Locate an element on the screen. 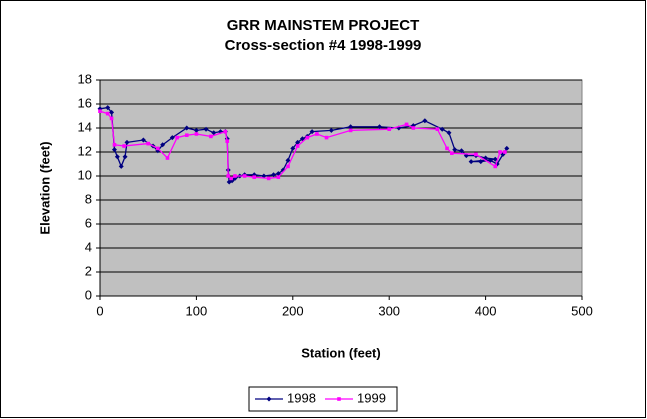 This screenshot has width=647, height=419. y-axis-title: Elevation (feet) is located at coordinates (44, 187).